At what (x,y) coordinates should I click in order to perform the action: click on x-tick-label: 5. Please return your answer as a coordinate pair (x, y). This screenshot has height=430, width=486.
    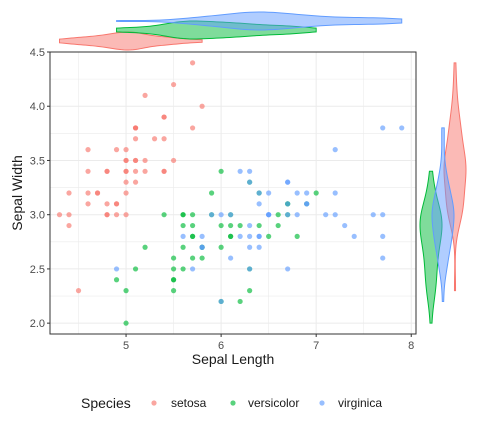
    Looking at the image, I should click on (126, 346).